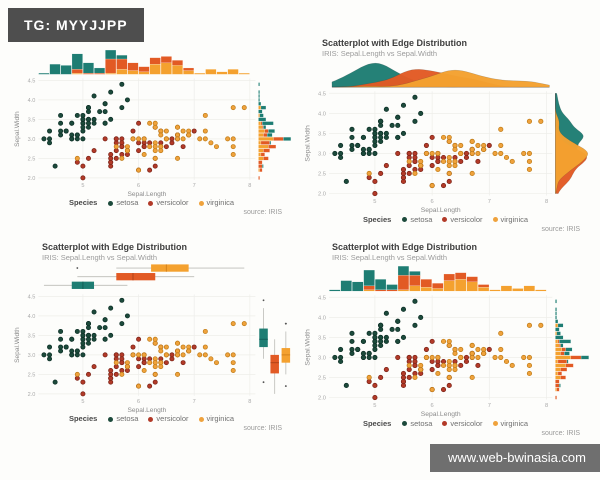 Image resolution: width=600 pixels, height=480 pixels. I want to click on source-caption: source: IRIS, so click(560, 229).